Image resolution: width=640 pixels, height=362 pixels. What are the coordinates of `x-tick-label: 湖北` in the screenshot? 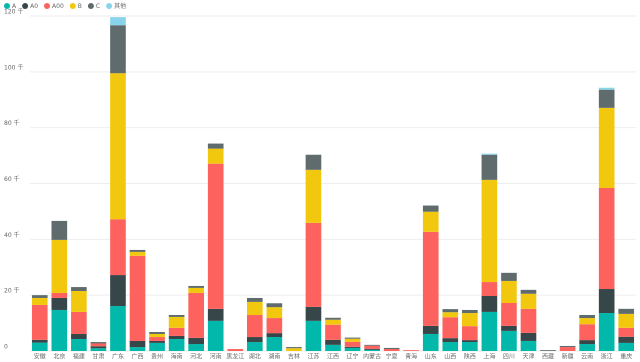 It's located at (255, 357).